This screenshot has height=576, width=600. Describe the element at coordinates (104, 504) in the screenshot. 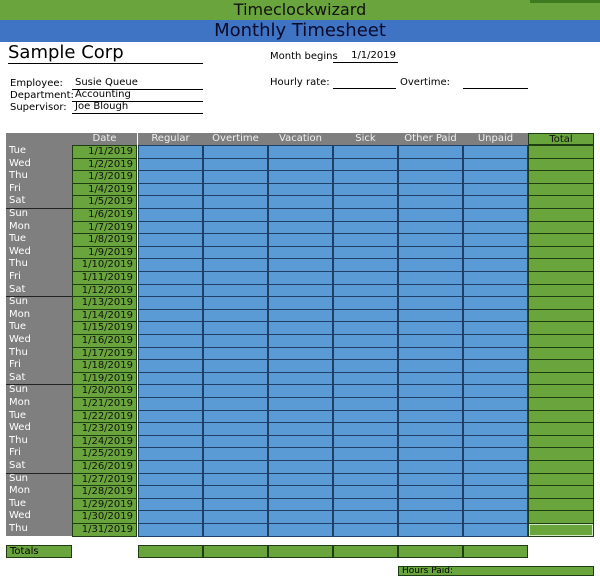

I see `date-cell: 1/29/2019` at that location.